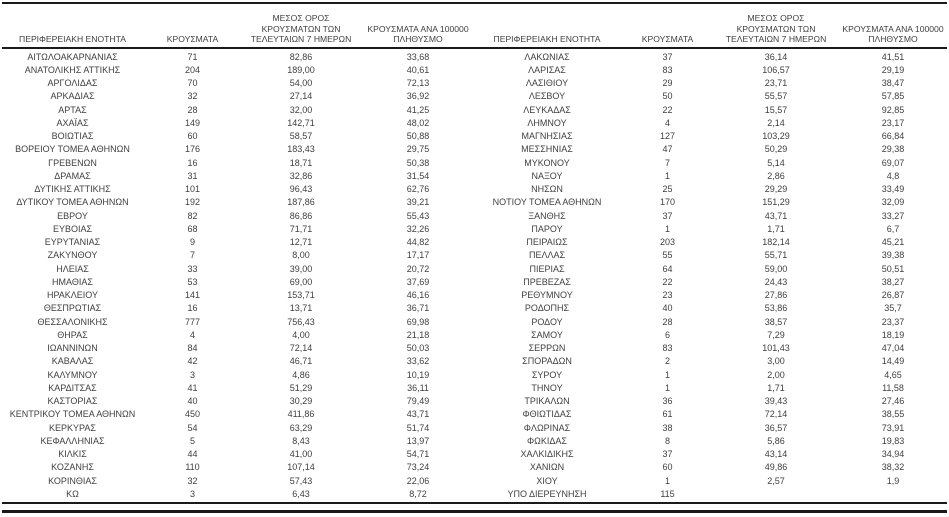  What do you see at coordinates (547, 162) in the screenshot?
I see `region-cell: ΜΥΚΟΝΟΥ` at bounding box center [547, 162].